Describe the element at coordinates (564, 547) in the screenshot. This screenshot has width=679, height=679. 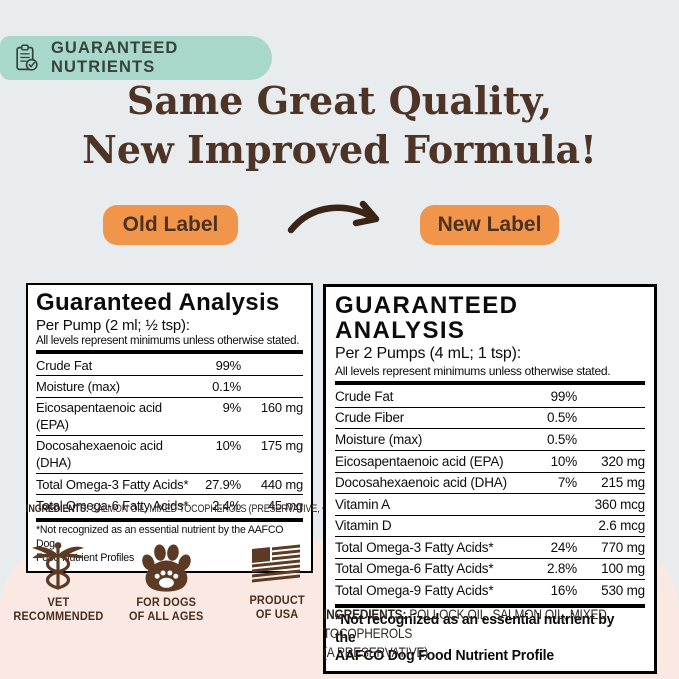
I see `nutrient-percent: 24%` at that location.